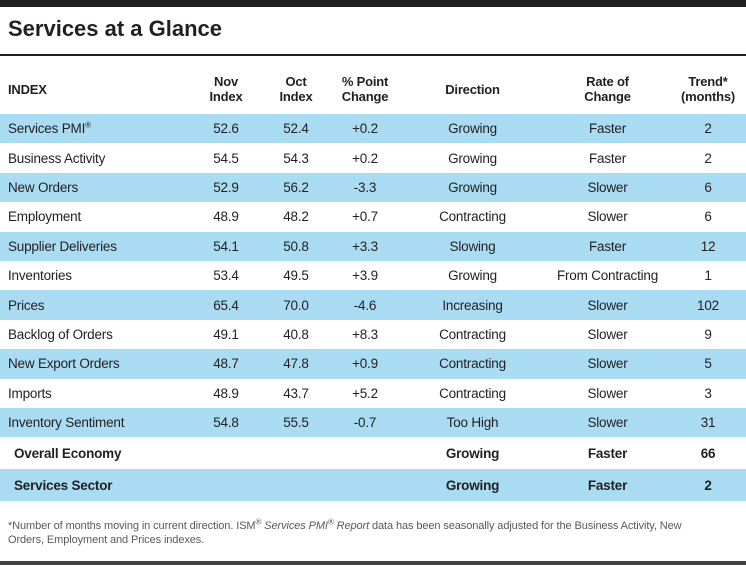 The image size is (746, 570). Describe the element at coordinates (365, 305) in the screenshot. I see `cell-pct: -4.6` at that location.